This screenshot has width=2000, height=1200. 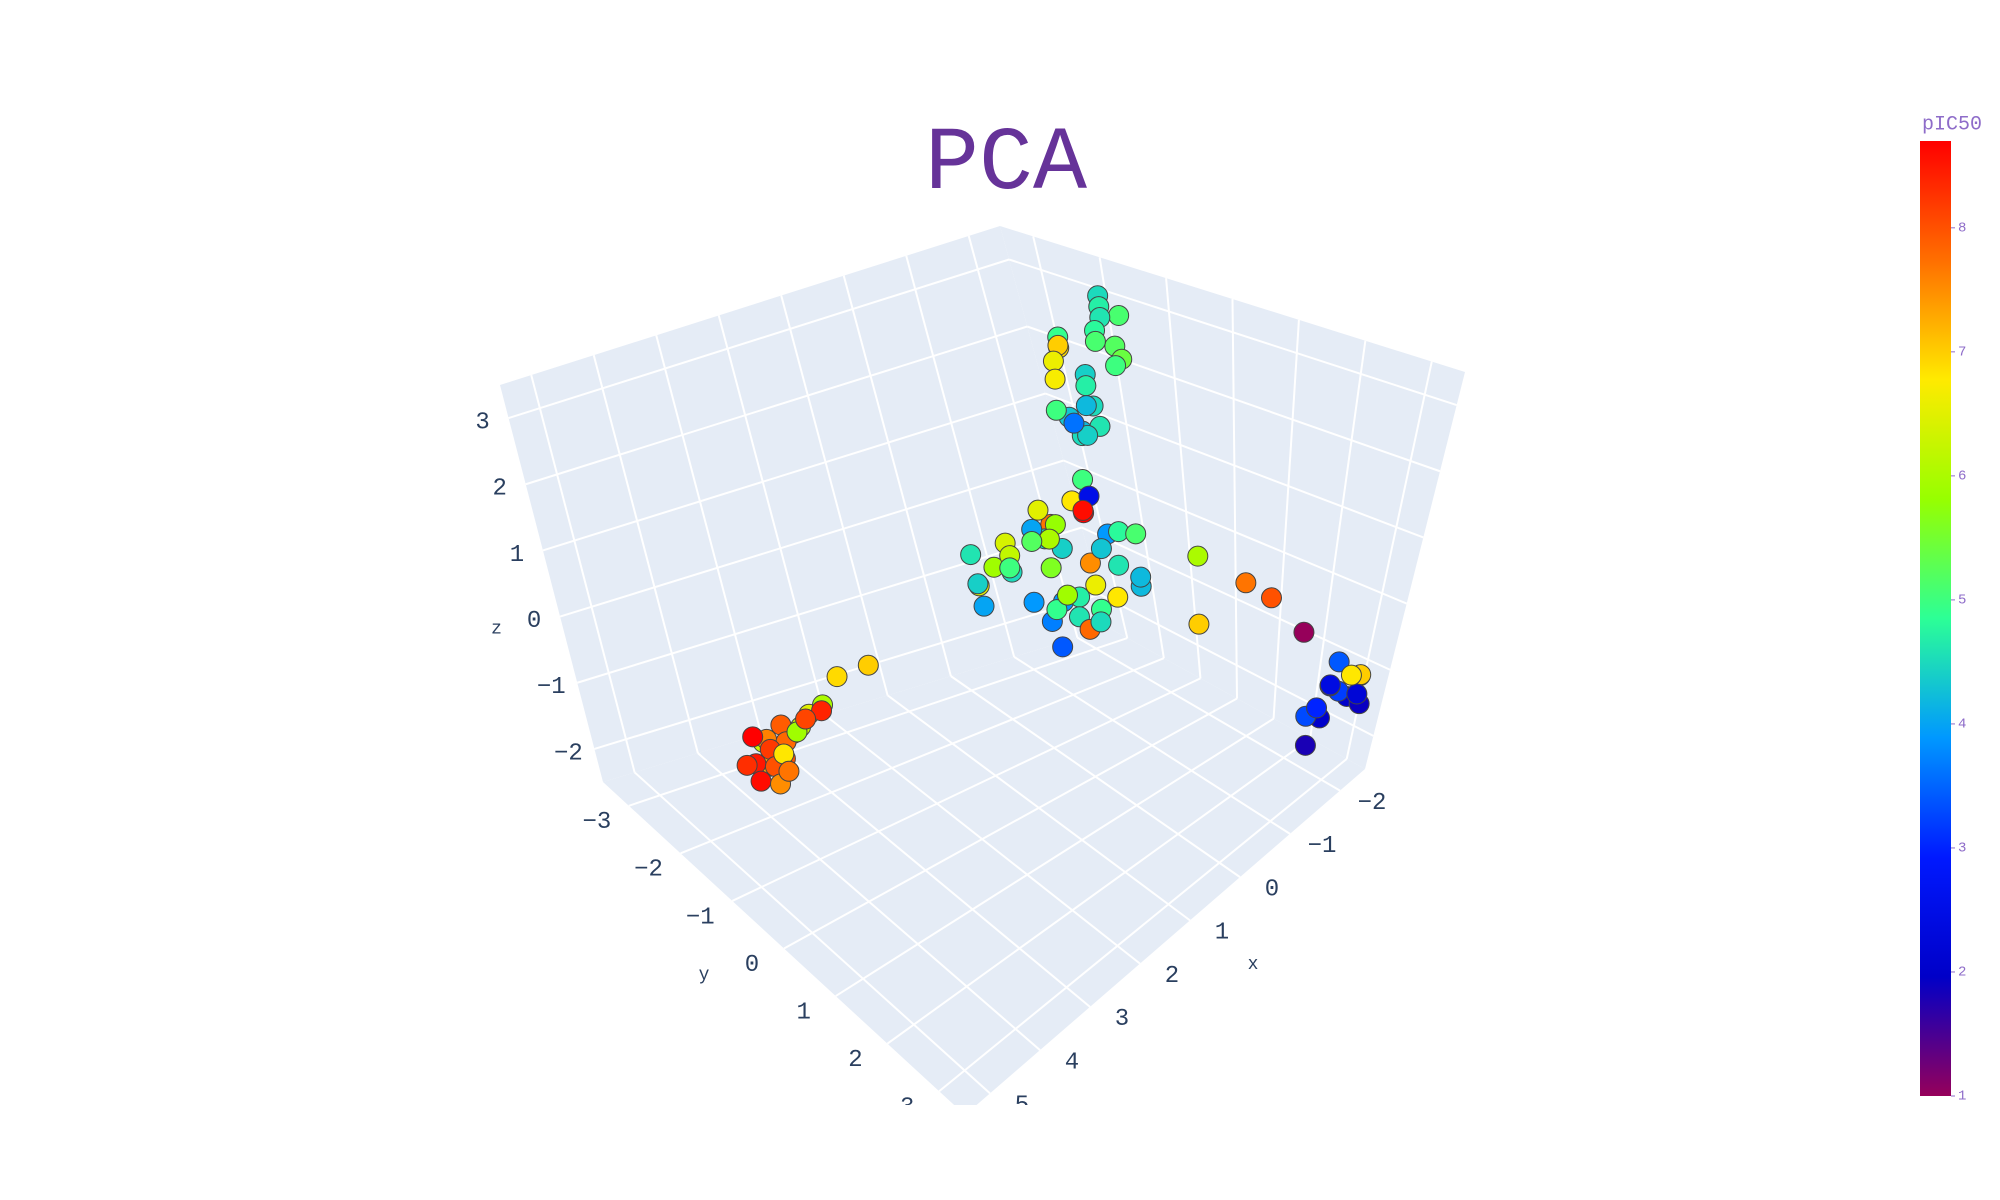 I want to click on x-tick-label: 3, so click(x=1122, y=1019).